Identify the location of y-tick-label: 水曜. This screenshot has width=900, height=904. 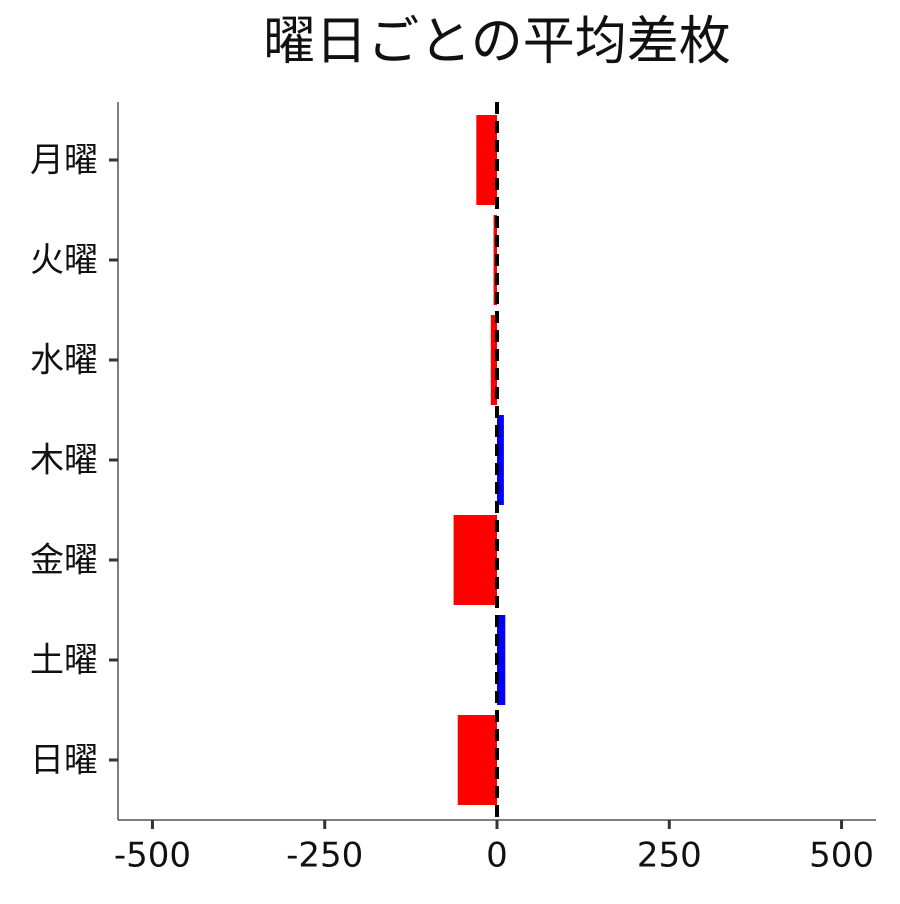
(64, 361).